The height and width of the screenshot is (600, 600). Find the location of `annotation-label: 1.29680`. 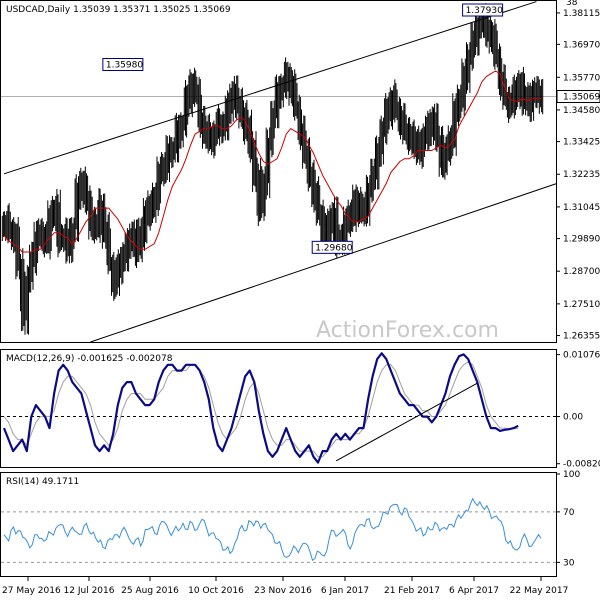

annotation-label: 1.29680 is located at coordinates (333, 248).